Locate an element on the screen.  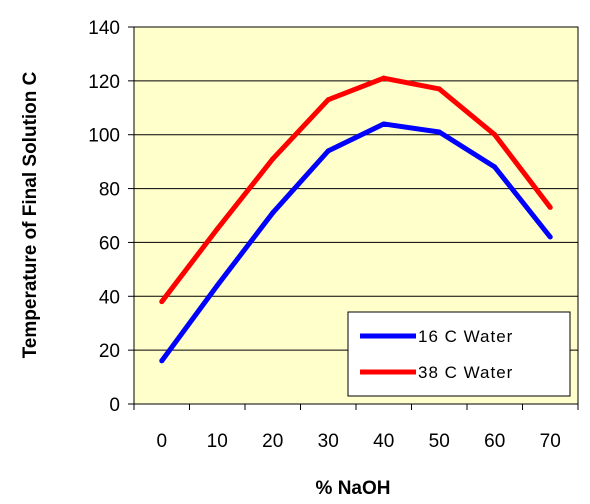
y-tick-label-4: 80 is located at coordinates (109, 190).